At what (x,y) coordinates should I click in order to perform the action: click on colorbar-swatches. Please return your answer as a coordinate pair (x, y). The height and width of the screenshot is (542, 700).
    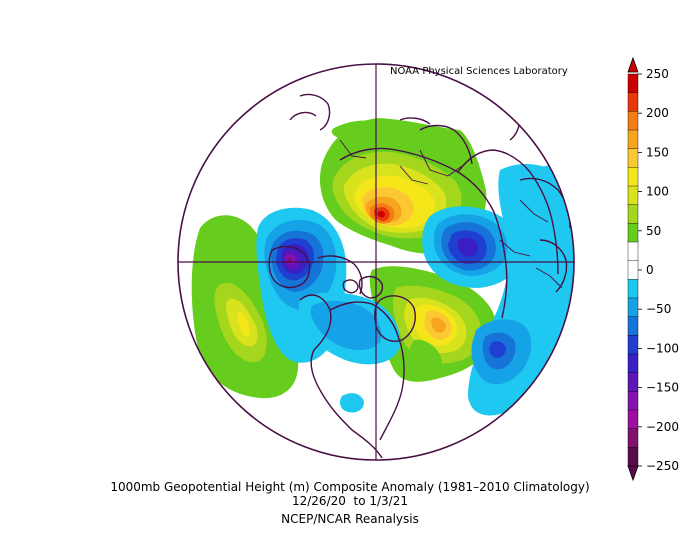
    Looking at the image, I should click on (633, 270).